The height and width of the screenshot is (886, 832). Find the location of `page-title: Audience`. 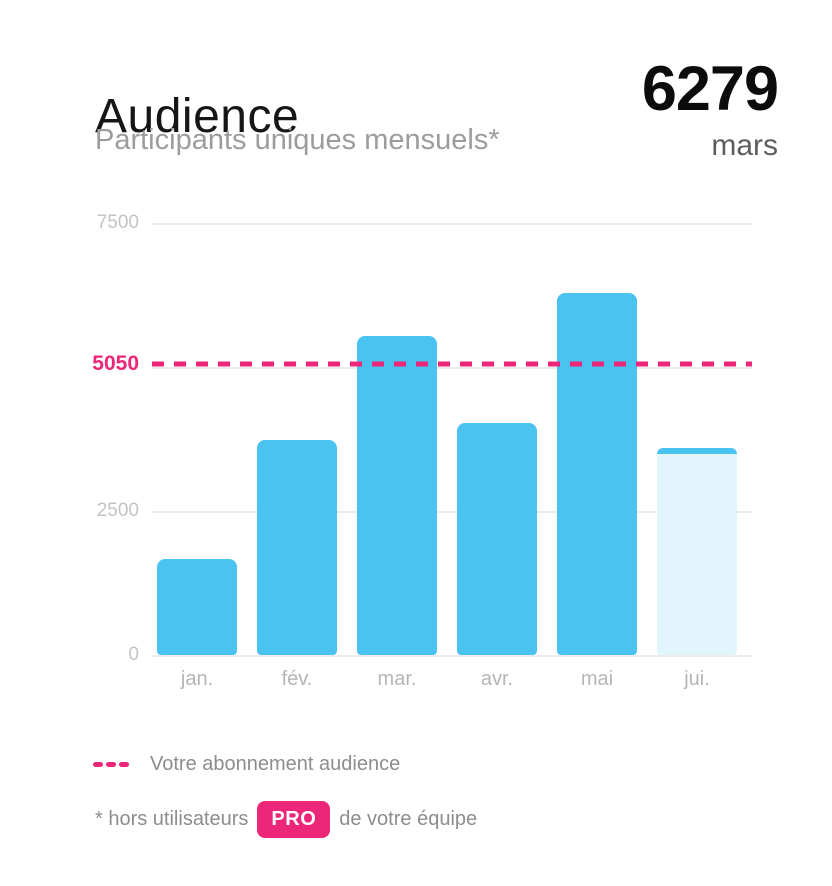

page-title: Audience is located at coordinates (197, 117).